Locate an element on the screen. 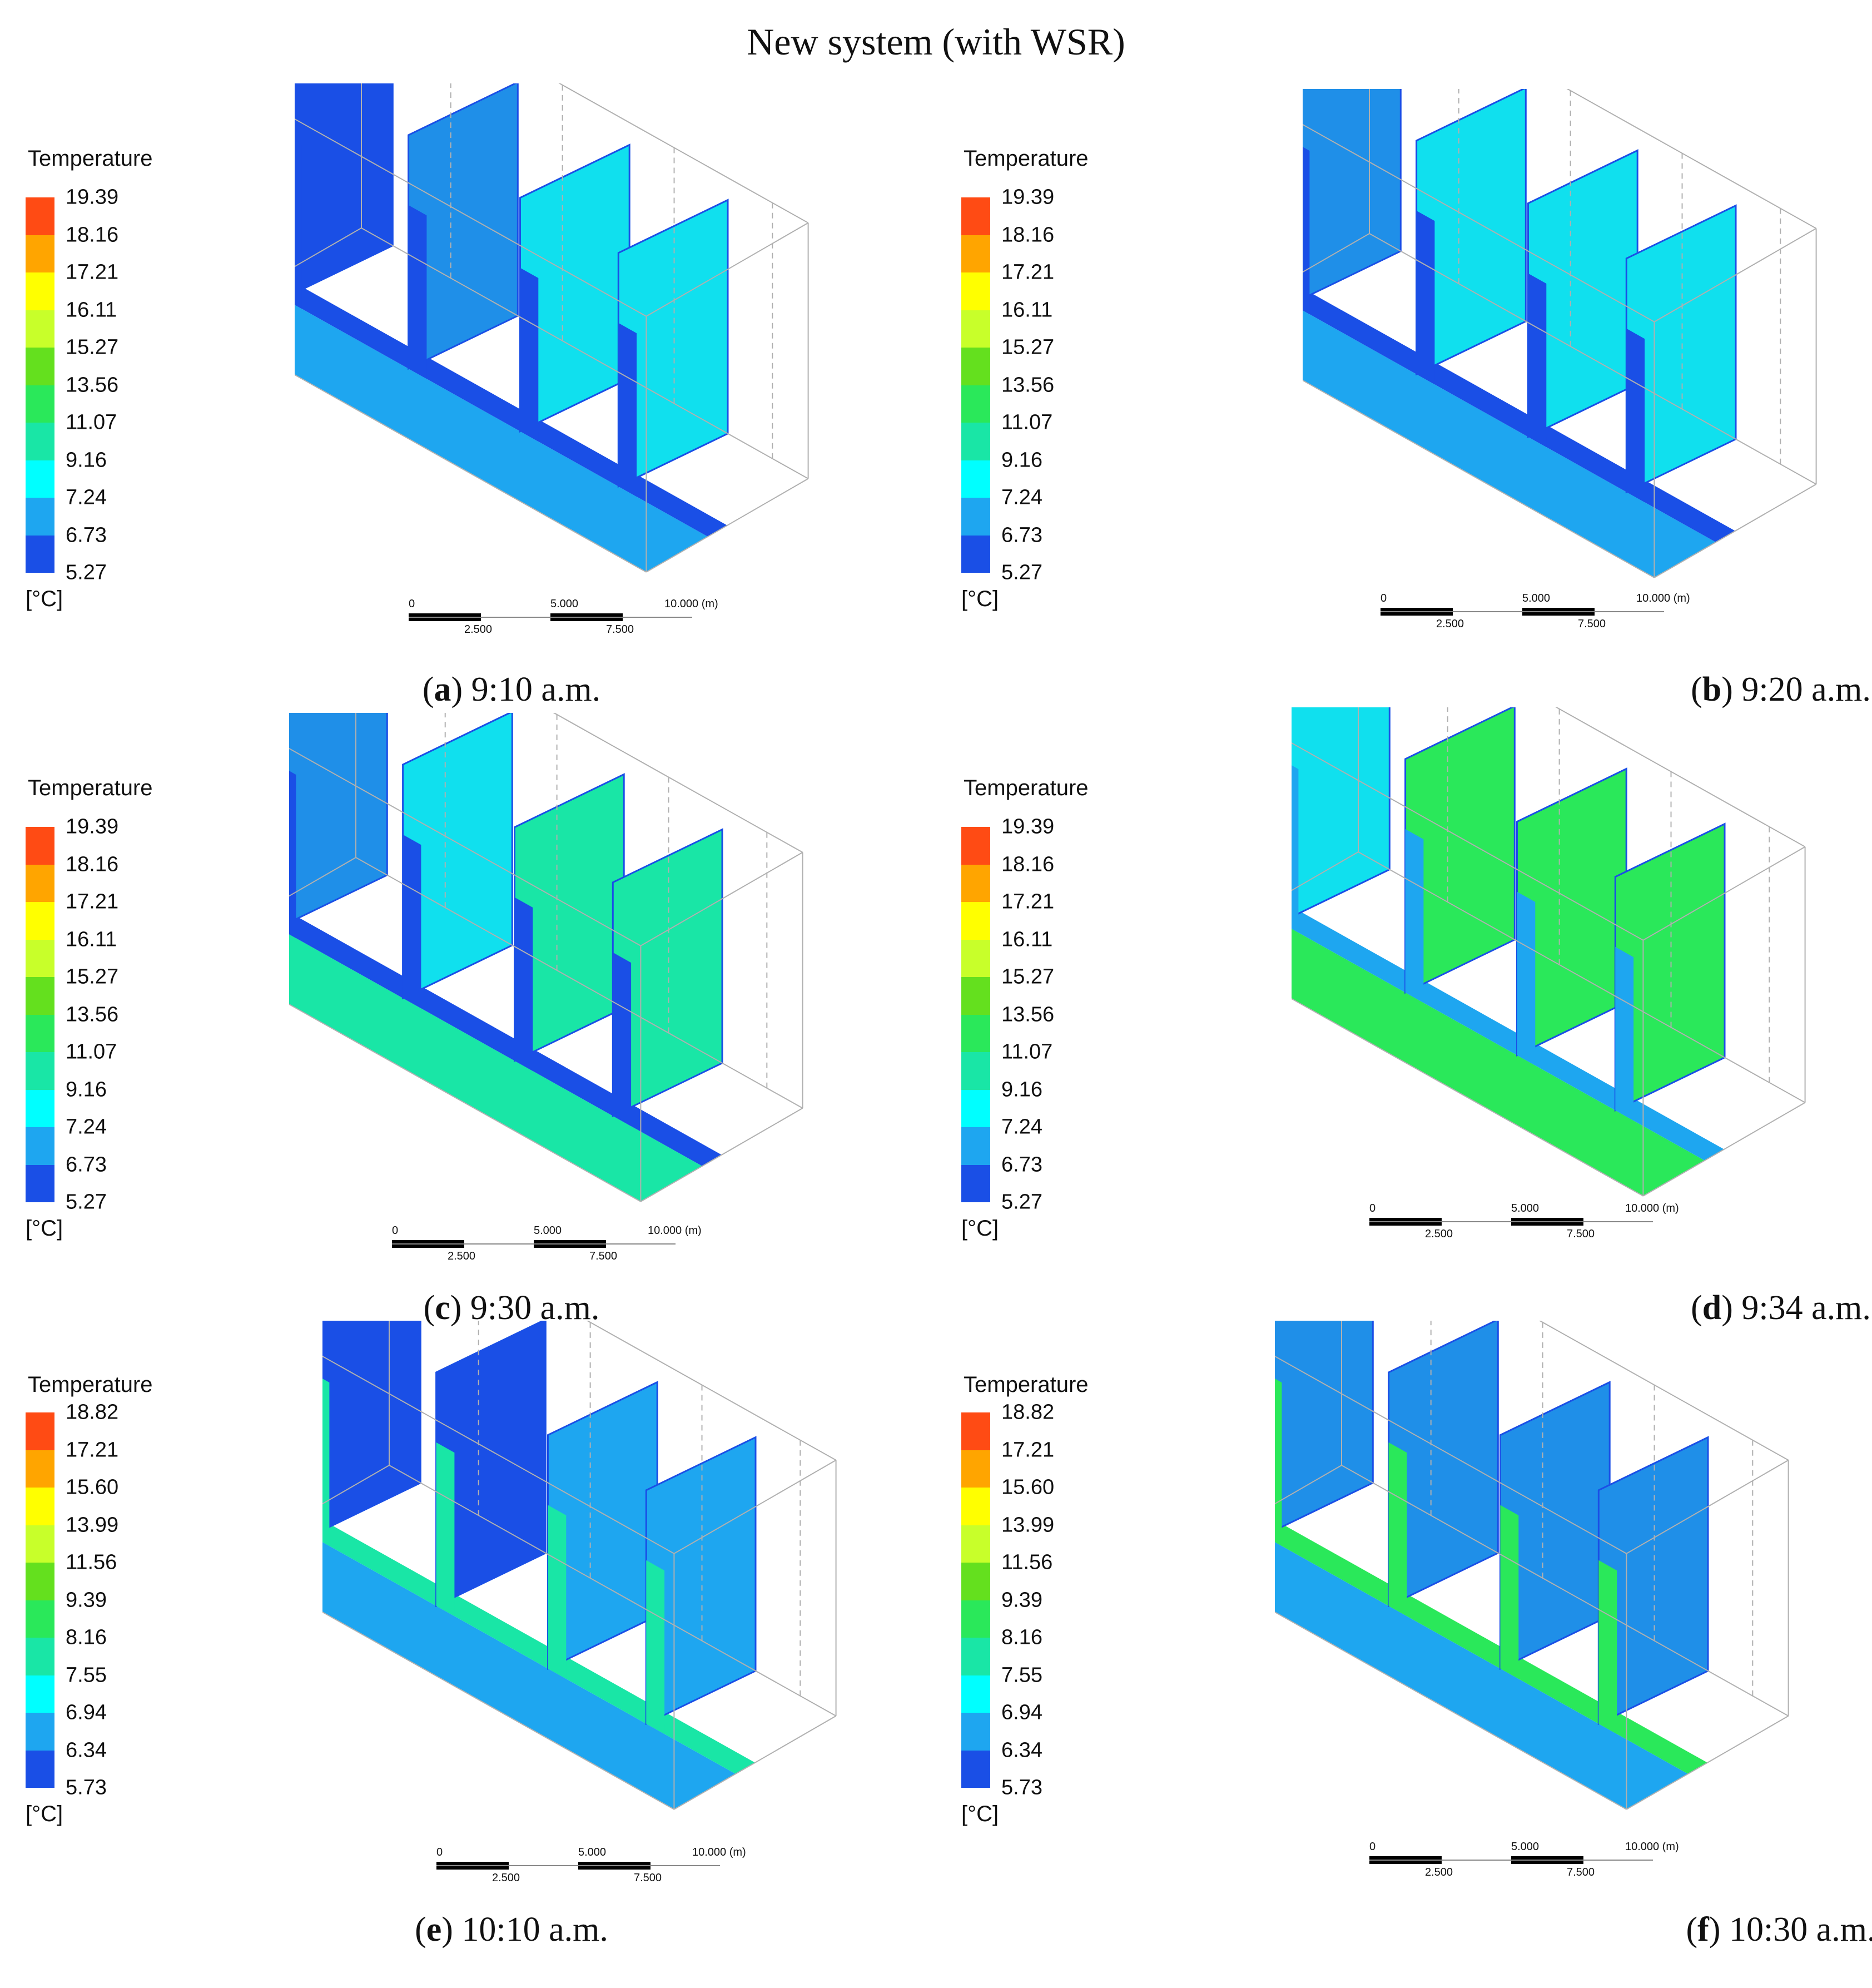  scale-label: 2.500 is located at coordinates (1439, 1872).